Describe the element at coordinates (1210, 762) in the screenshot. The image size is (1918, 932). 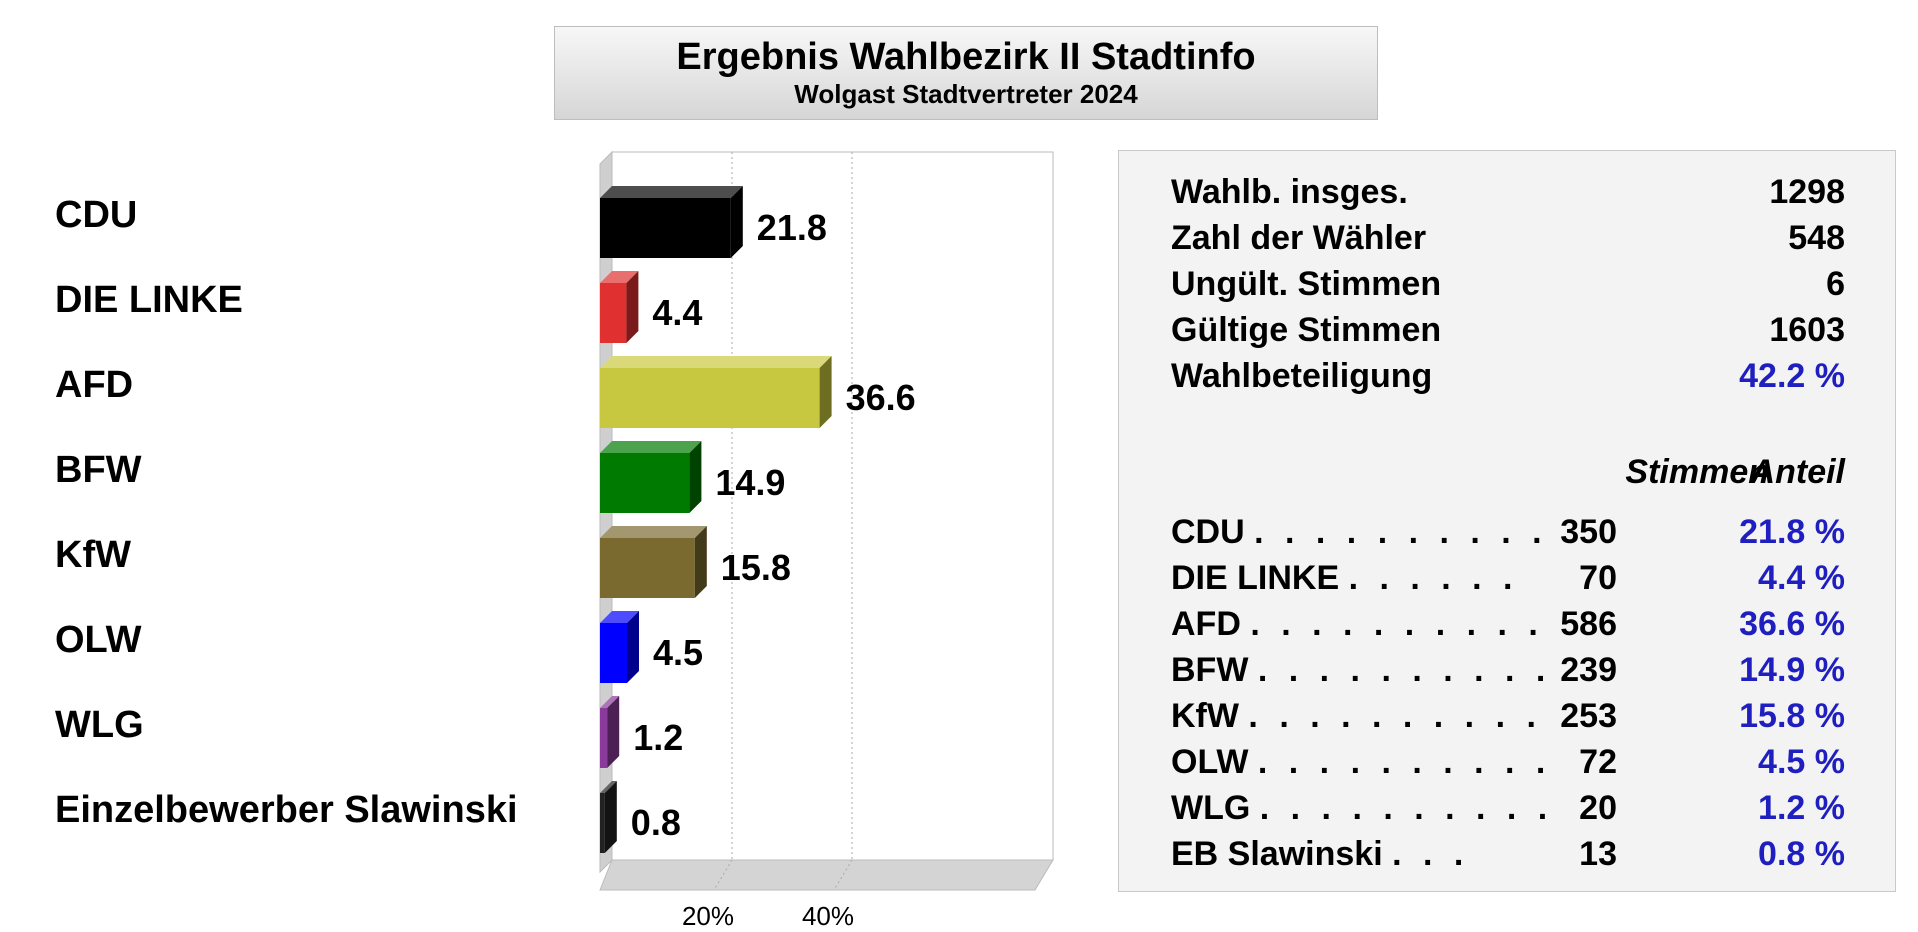
I see `party-name-text: OLW` at that location.